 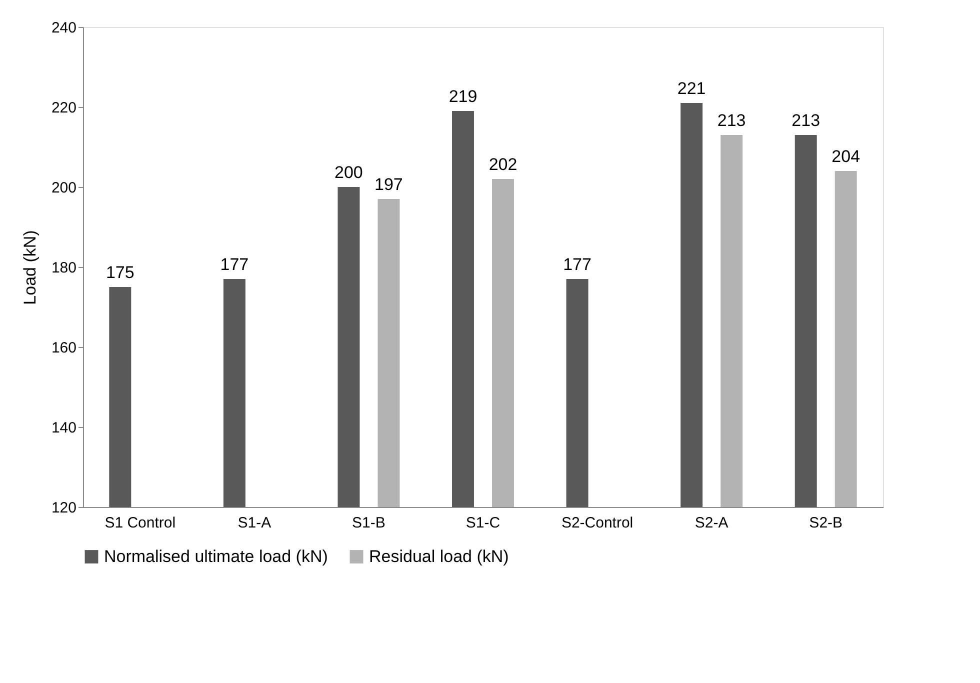 I want to click on y-tick-label: 160, so click(x=63, y=348).